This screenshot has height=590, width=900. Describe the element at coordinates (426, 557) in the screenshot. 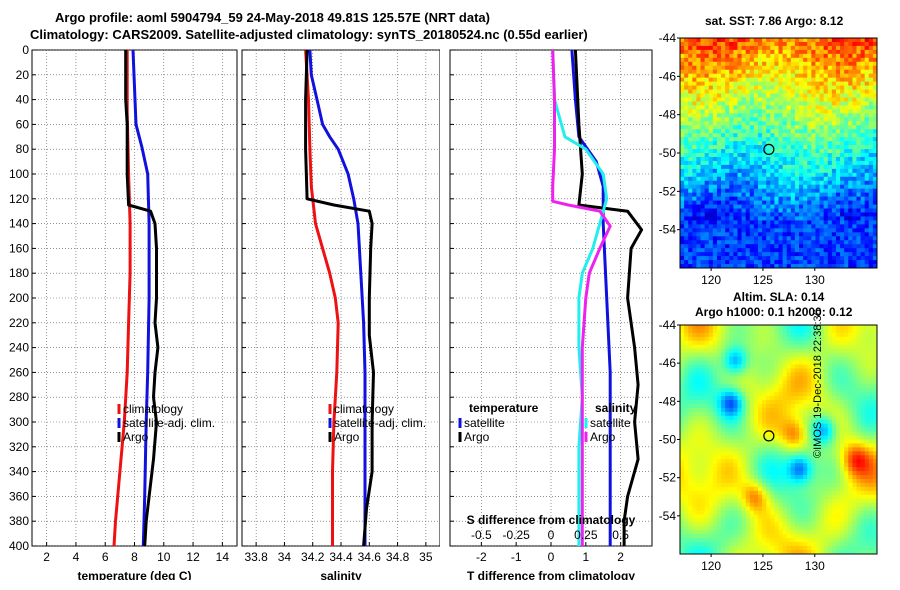

I see `x-tick-label: 35` at that location.